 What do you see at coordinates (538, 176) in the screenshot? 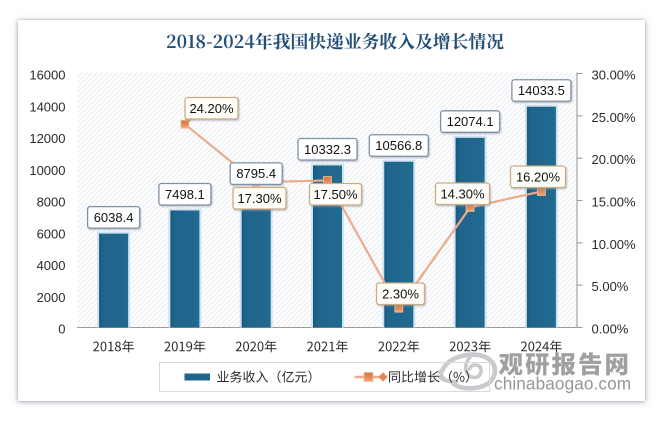
I see `svg-text: 16.20%` at bounding box center [538, 176].